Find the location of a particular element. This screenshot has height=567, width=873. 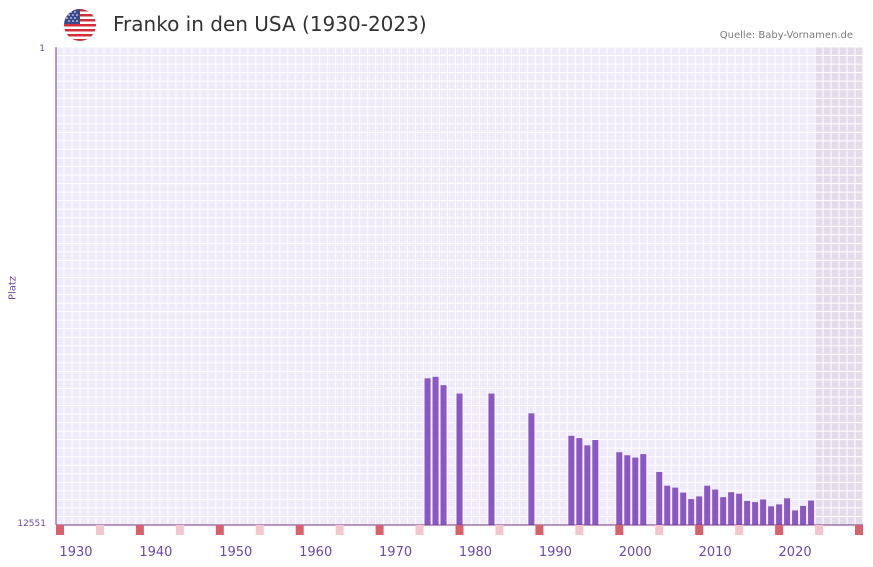

bar-1974 is located at coordinates (427, 451).